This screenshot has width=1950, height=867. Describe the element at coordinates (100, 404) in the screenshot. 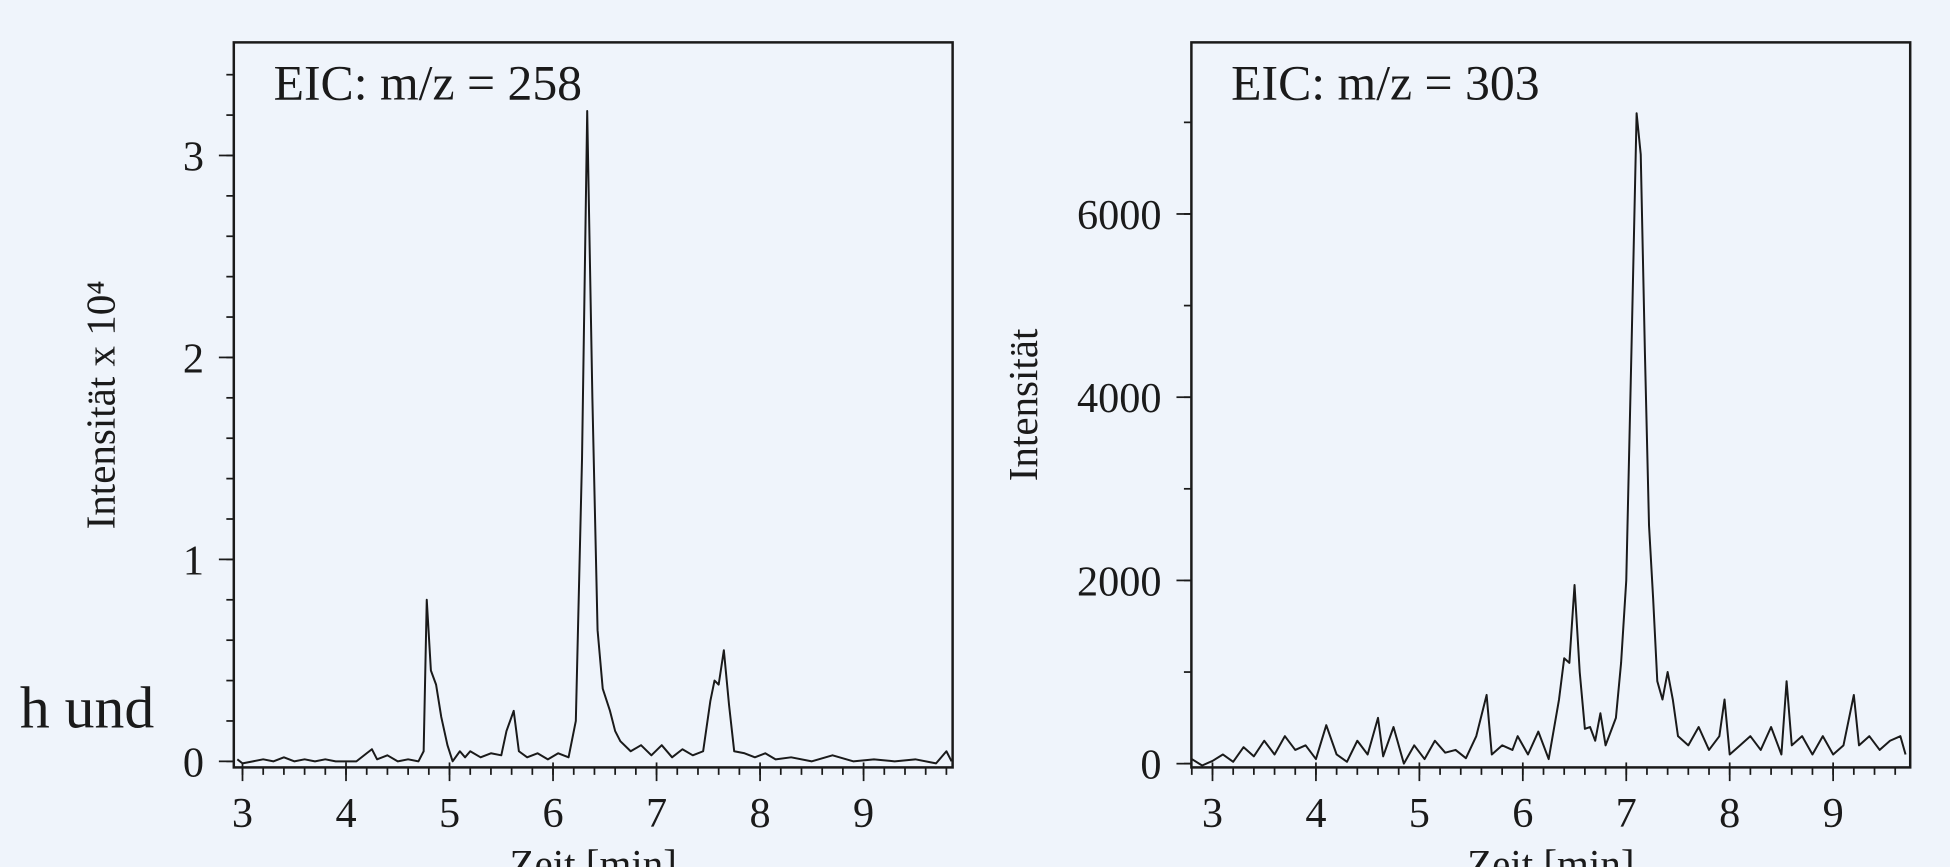

I see `y-axis-label: Intensität x 10⁴` at that location.